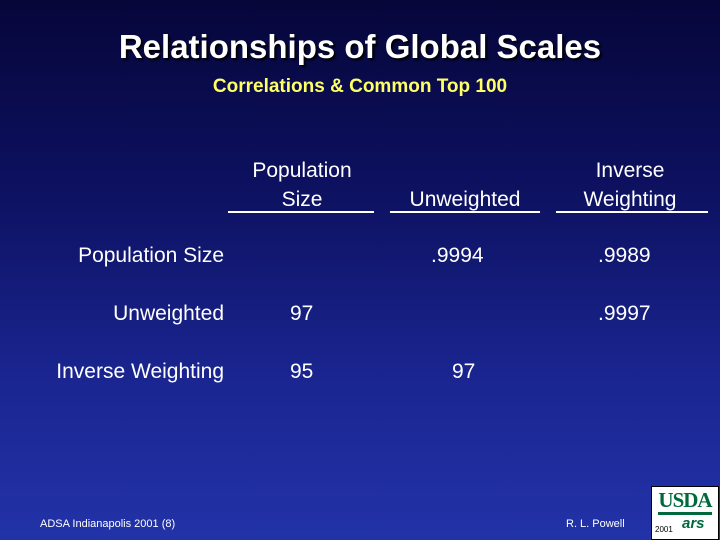 The height and width of the screenshot is (540, 720). What do you see at coordinates (685, 500) in the screenshot?
I see `usda-logo-text: USDA` at bounding box center [685, 500].